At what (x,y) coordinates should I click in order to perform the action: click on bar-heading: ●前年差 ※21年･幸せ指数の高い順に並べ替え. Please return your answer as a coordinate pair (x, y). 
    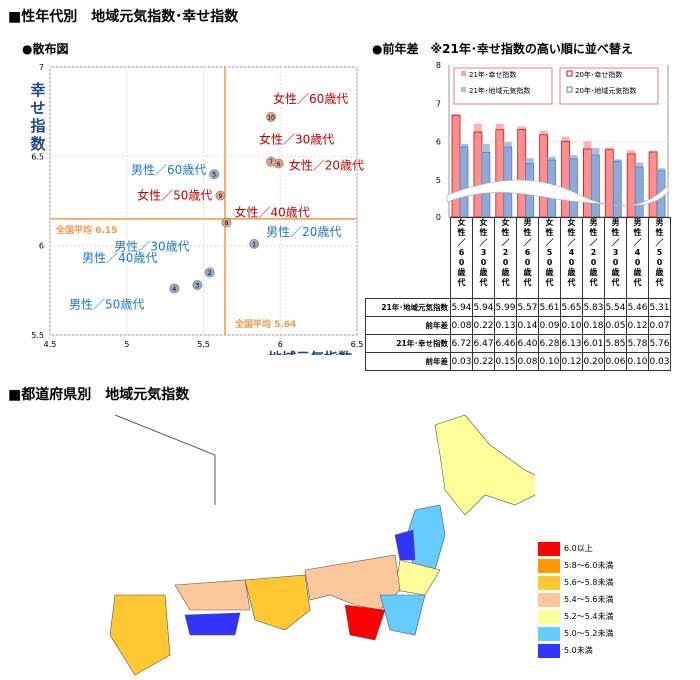
    Looking at the image, I should click on (502, 49).